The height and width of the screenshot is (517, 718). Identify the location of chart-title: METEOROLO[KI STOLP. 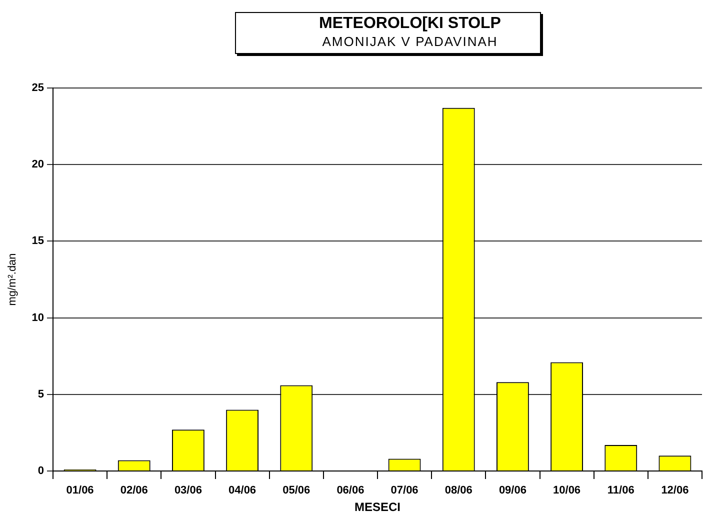
(410, 24).